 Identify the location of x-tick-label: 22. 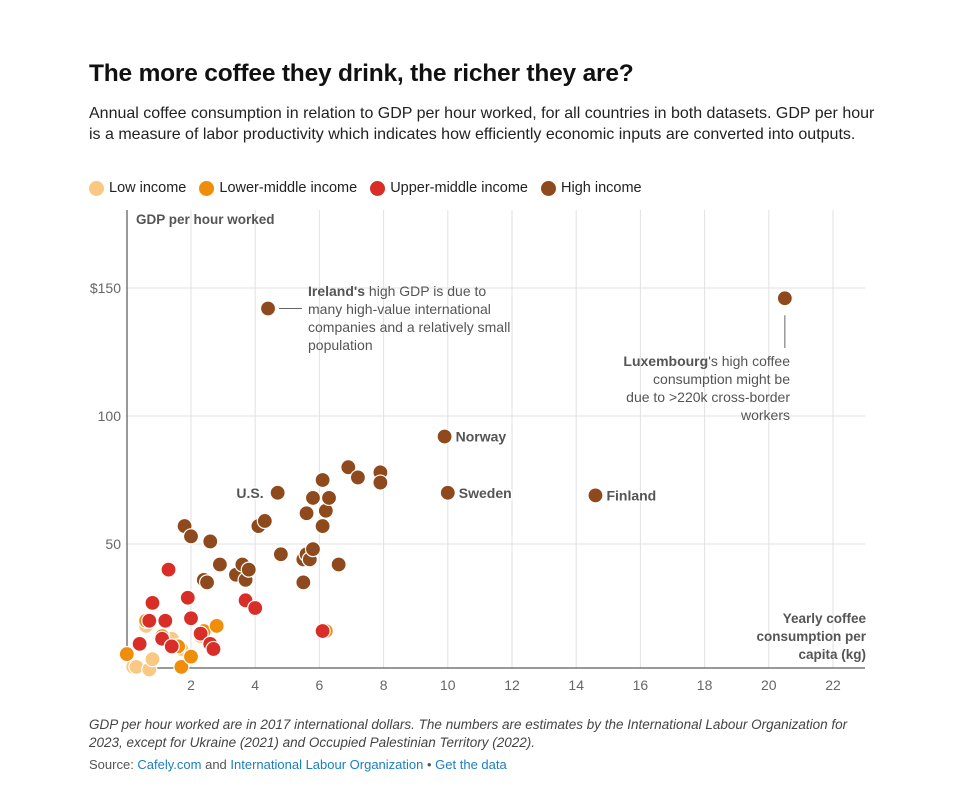
(833, 685).